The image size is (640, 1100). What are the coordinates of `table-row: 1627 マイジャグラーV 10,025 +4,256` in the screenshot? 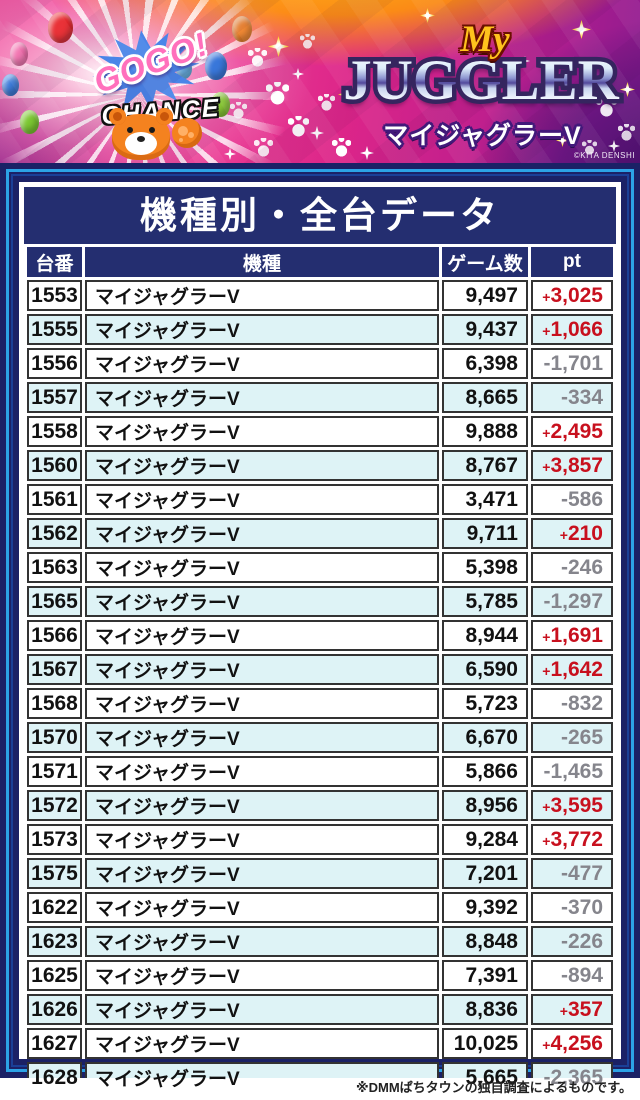 It's located at (320, 1043).